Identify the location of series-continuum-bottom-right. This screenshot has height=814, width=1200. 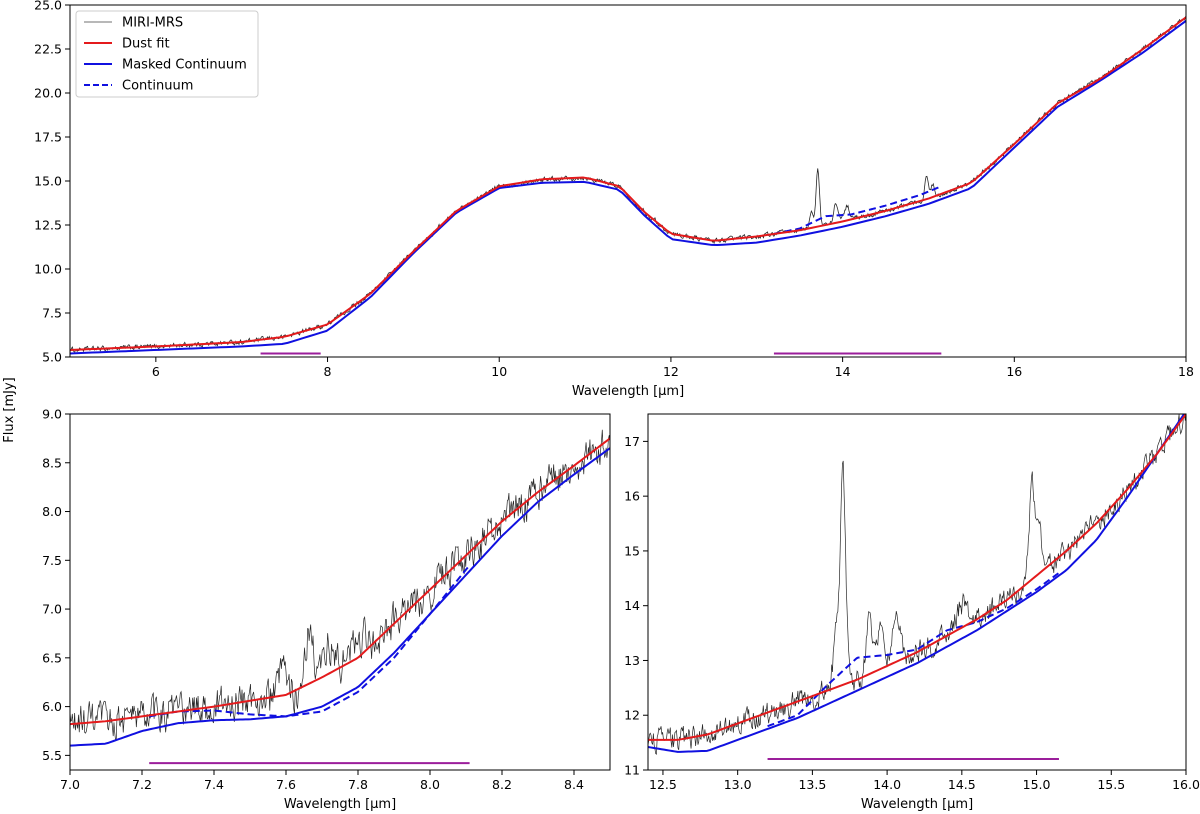
(913, 650).